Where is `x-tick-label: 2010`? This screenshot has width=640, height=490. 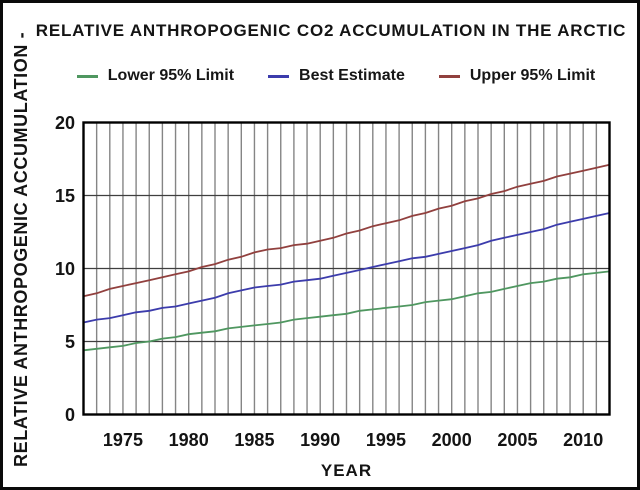
x-tick-label: 2010 is located at coordinates (583, 440).